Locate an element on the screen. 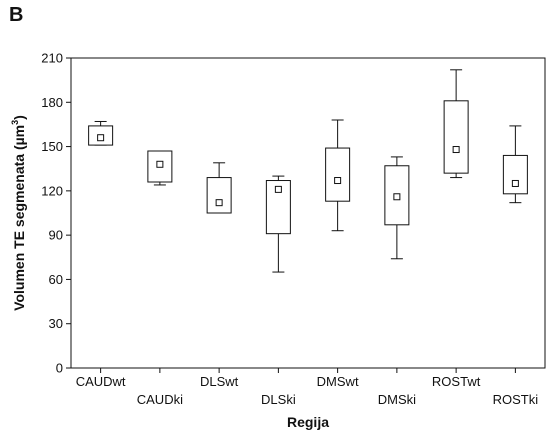 The width and height of the screenshot is (550, 435). y-axis-label-superscript: 3 is located at coordinates (15, 122).